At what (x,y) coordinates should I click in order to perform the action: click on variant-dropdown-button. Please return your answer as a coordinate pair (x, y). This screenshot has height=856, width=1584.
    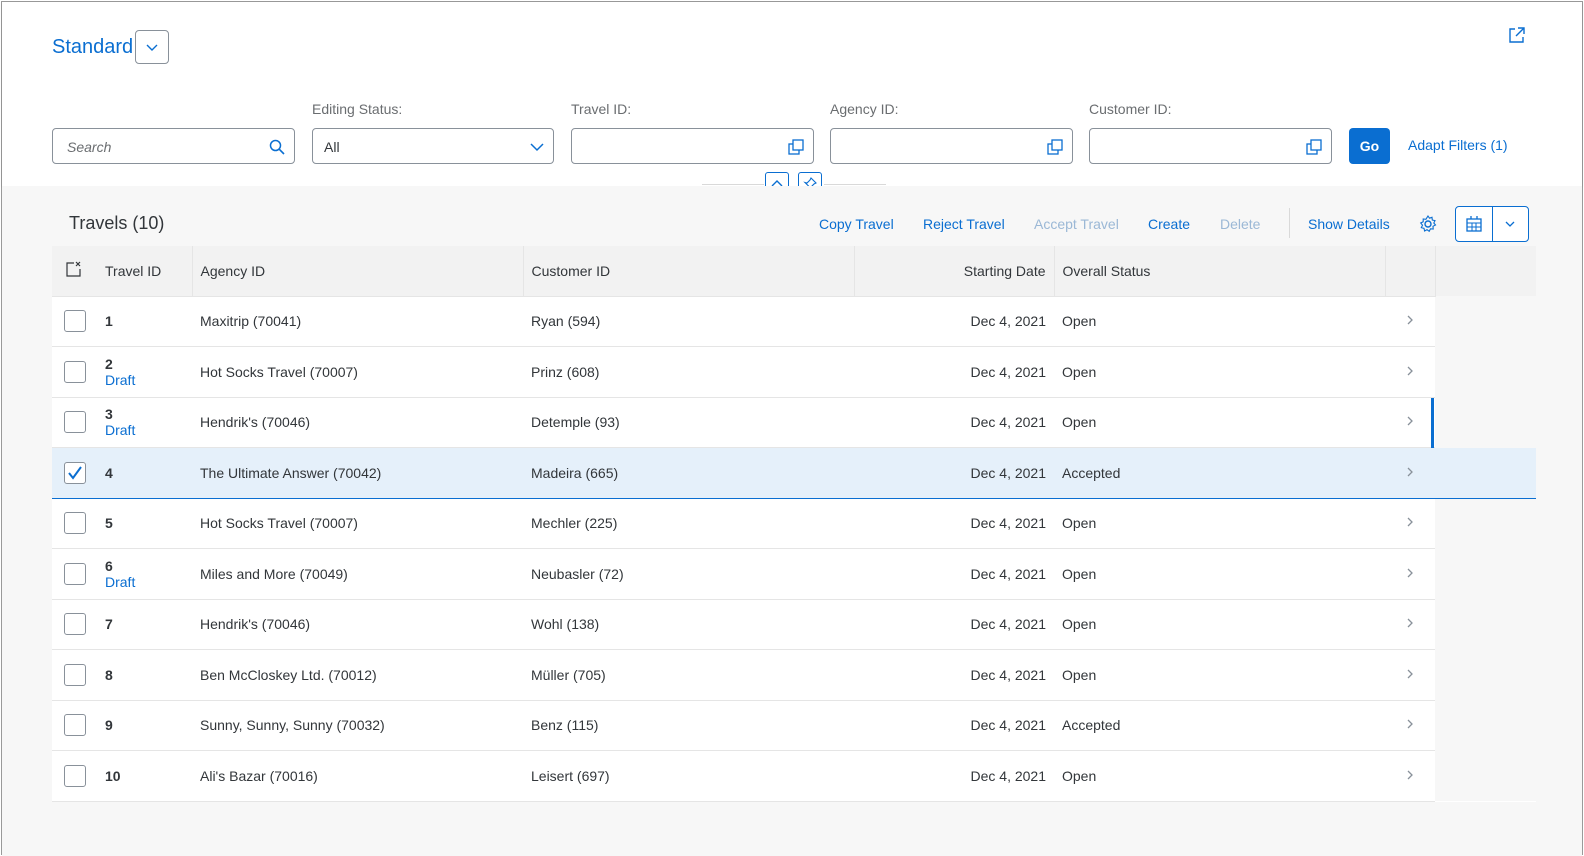
    Looking at the image, I should click on (152, 47).